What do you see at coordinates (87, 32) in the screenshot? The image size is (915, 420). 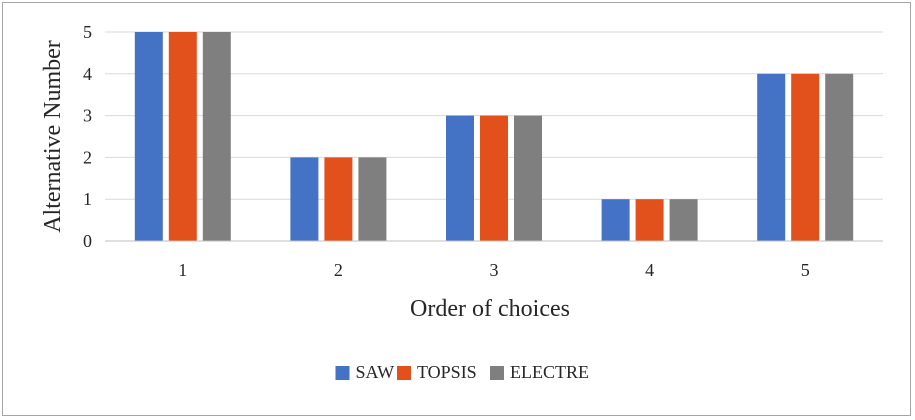 I see `y-tick-label: 5` at bounding box center [87, 32].